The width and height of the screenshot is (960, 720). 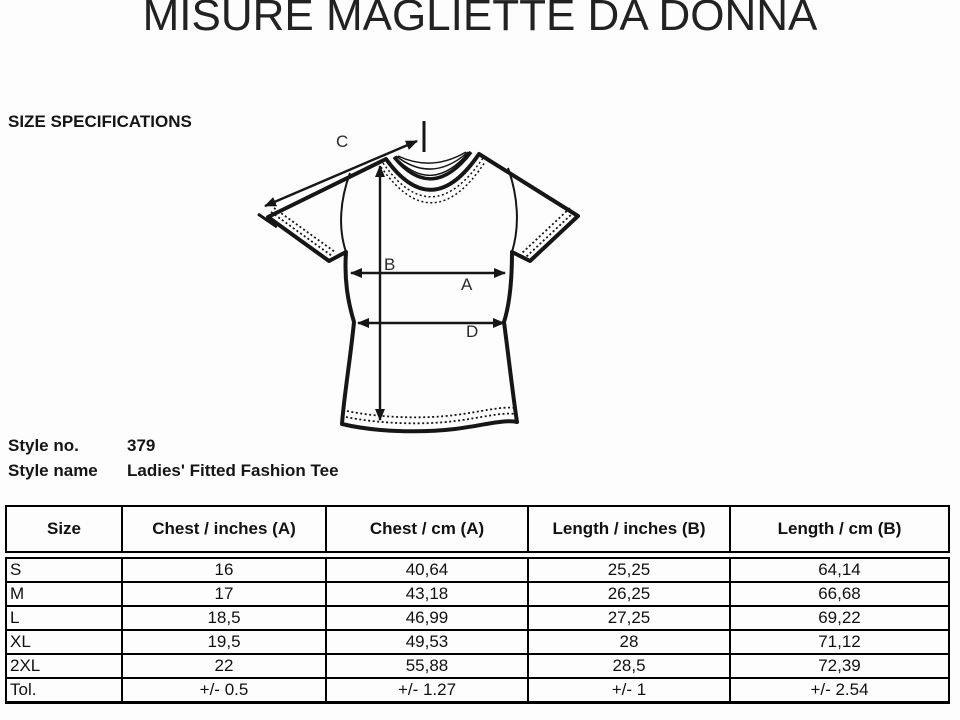 I want to click on size-row-l: L 18,5 46,99 27,25 69,22, so click(x=477, y=618).